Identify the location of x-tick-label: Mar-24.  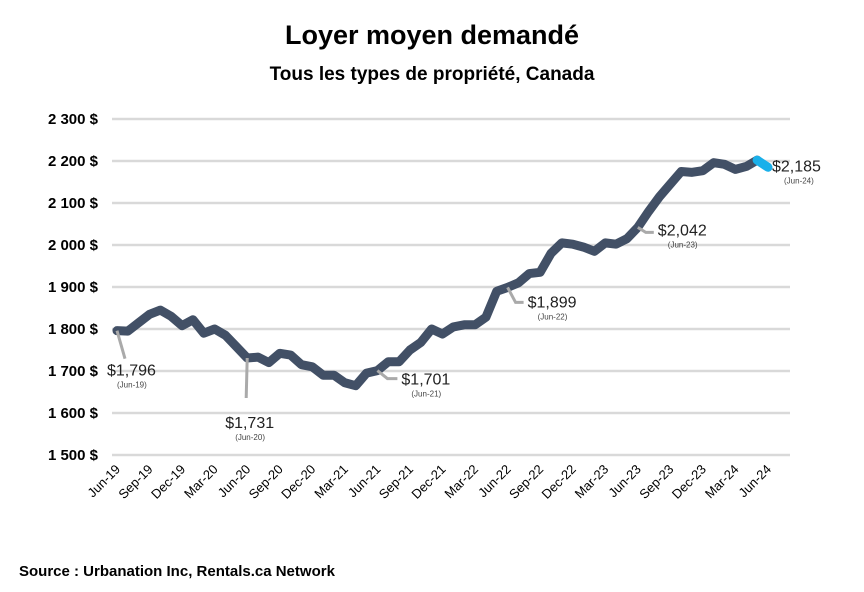
(722, 482).